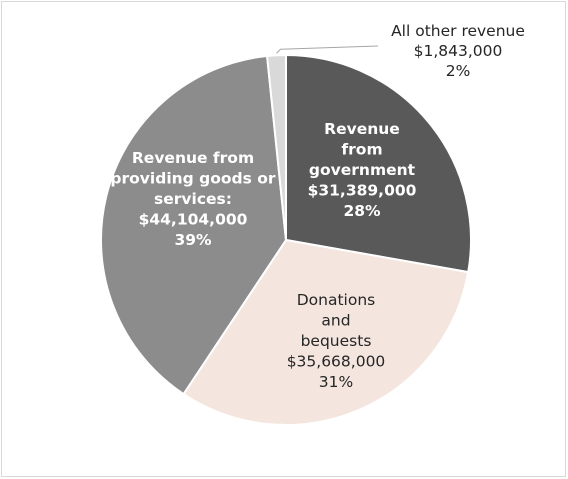 Image resolution: width=568 pixels, height=479 pixels. I want to click on label-line: services:, so click(193, 199).